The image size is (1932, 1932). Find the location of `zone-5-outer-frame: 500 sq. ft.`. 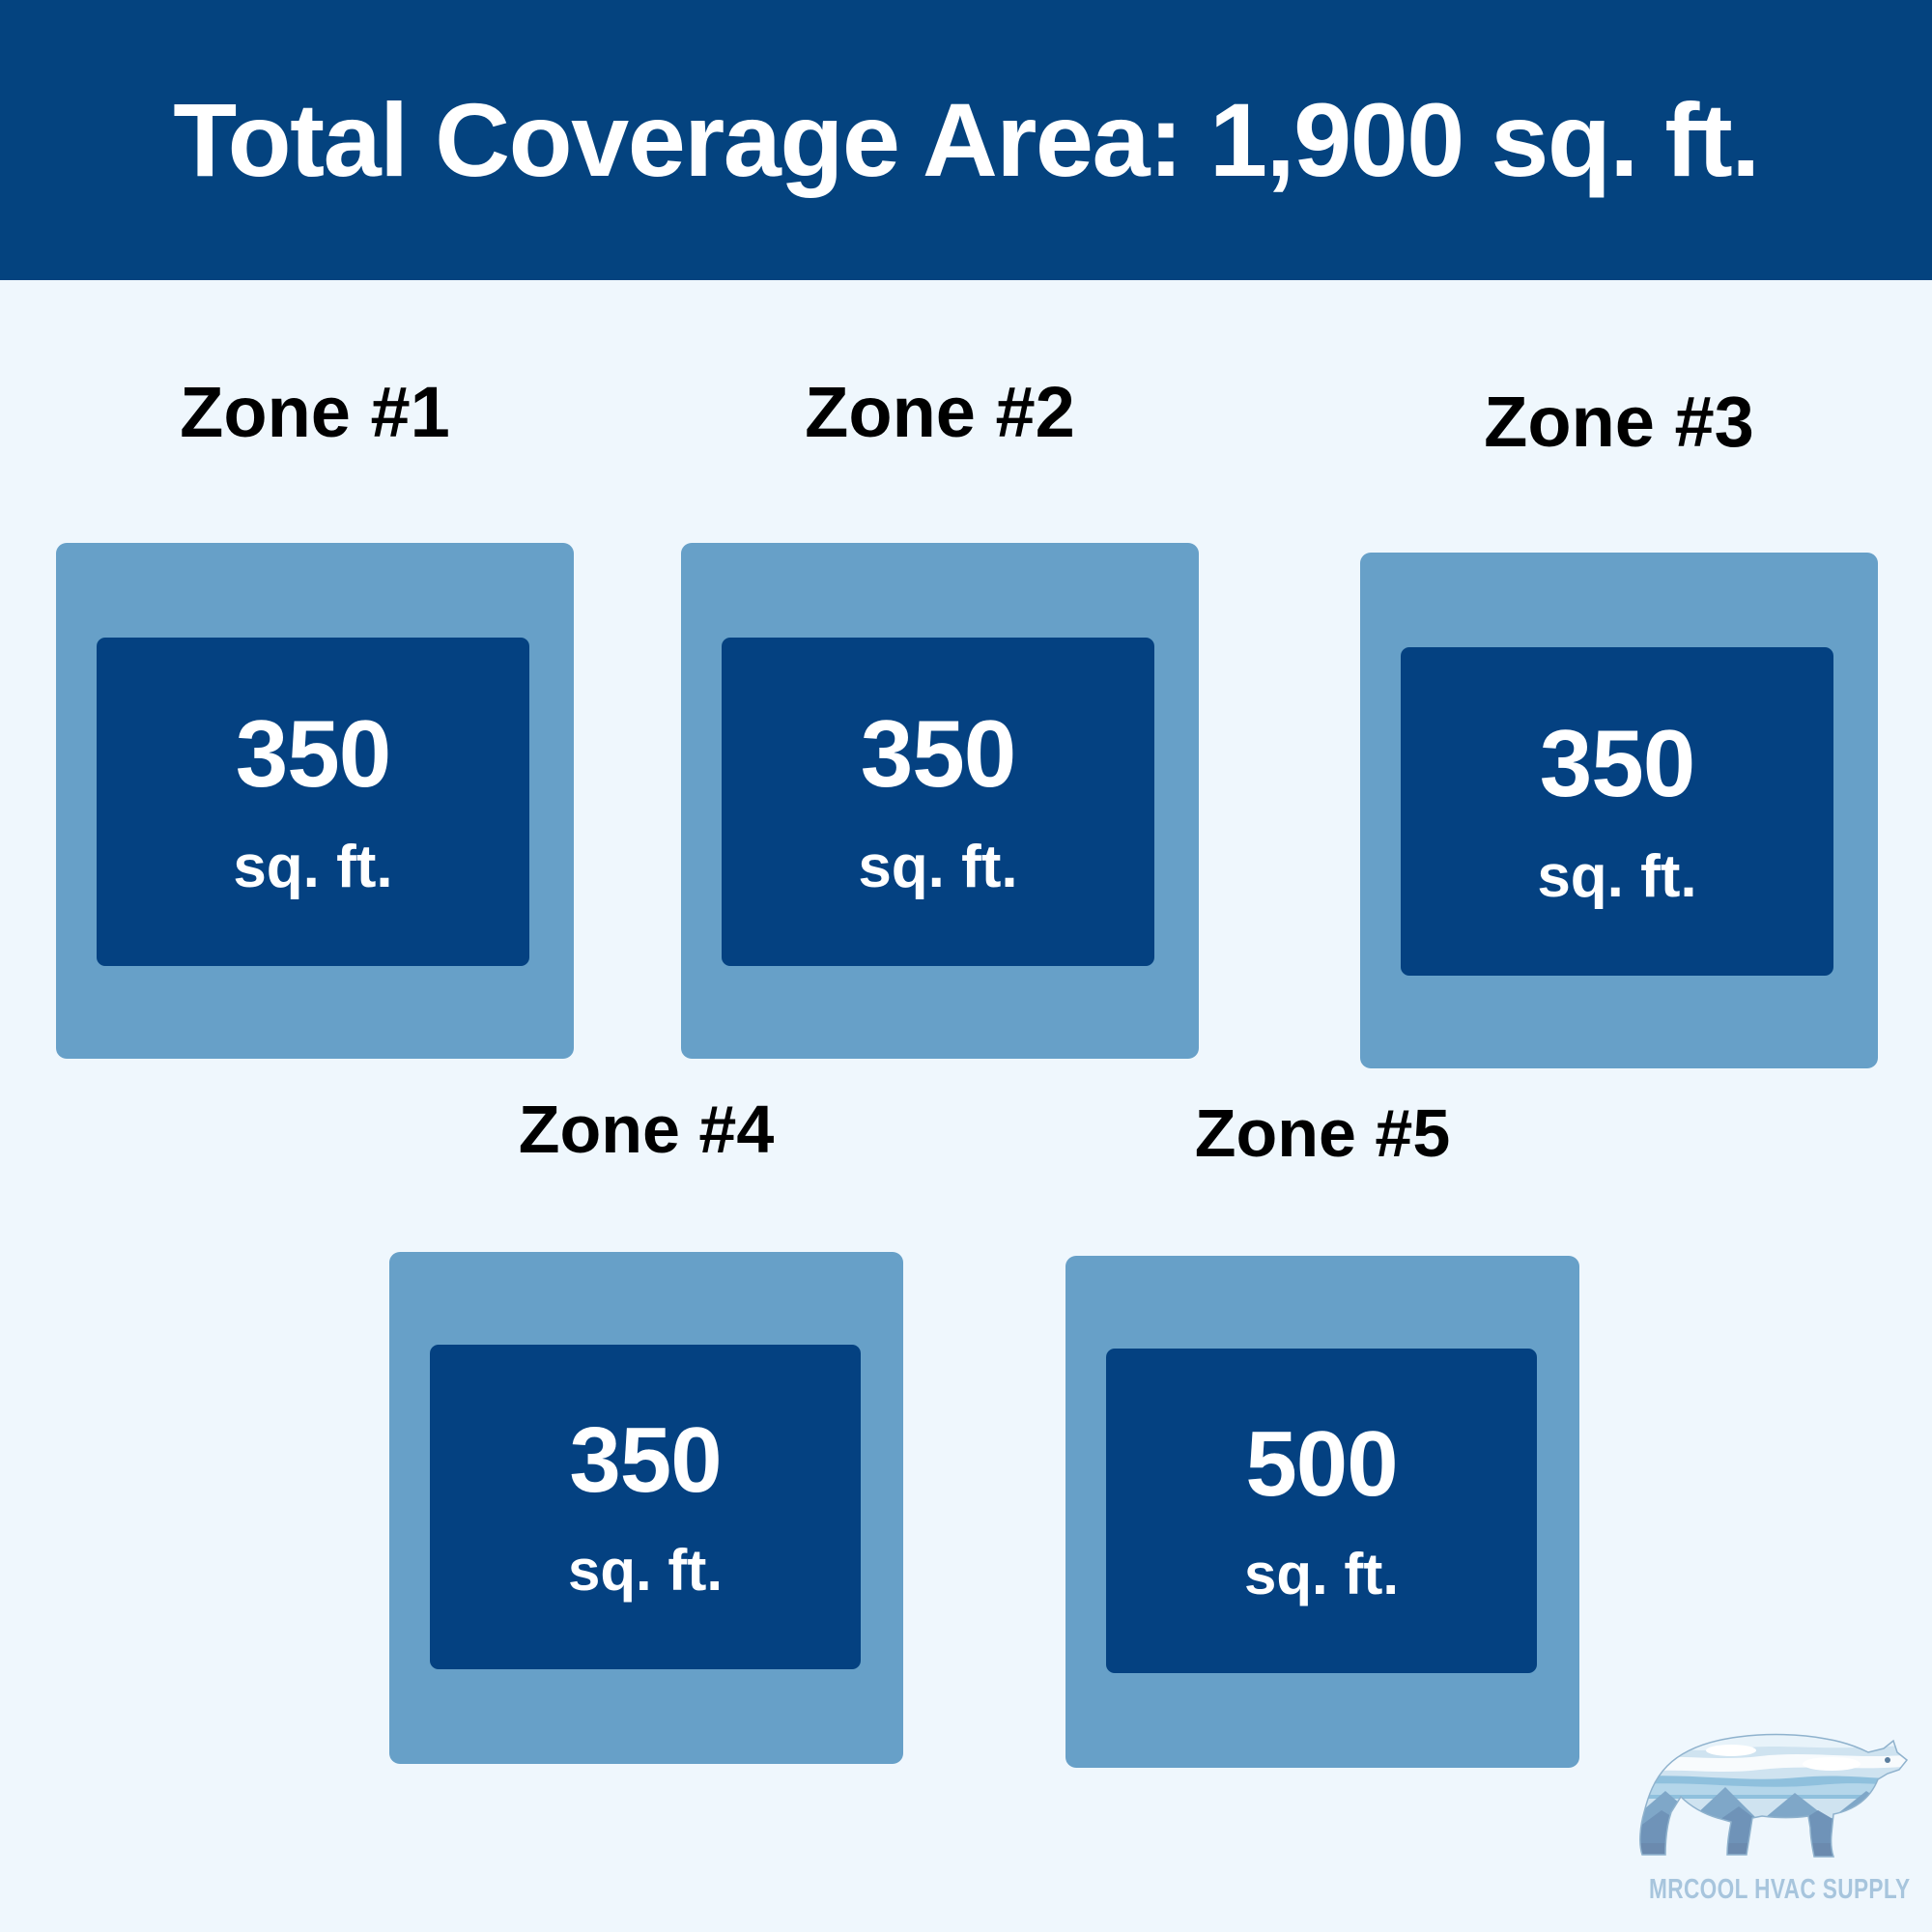

zone-5-outer-frame: 500 sq. ft. is located at coordinates (1322, 1512).